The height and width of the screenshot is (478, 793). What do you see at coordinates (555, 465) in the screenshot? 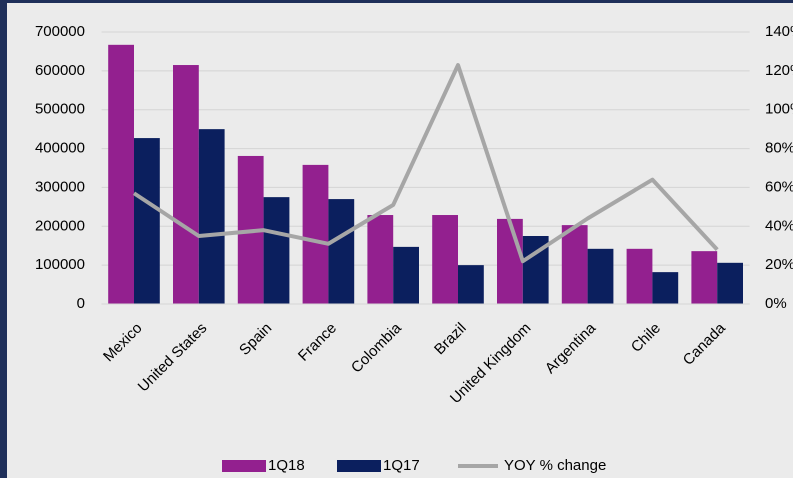
I see `legend-label: YOY % change` at bounding box center [555, 465].